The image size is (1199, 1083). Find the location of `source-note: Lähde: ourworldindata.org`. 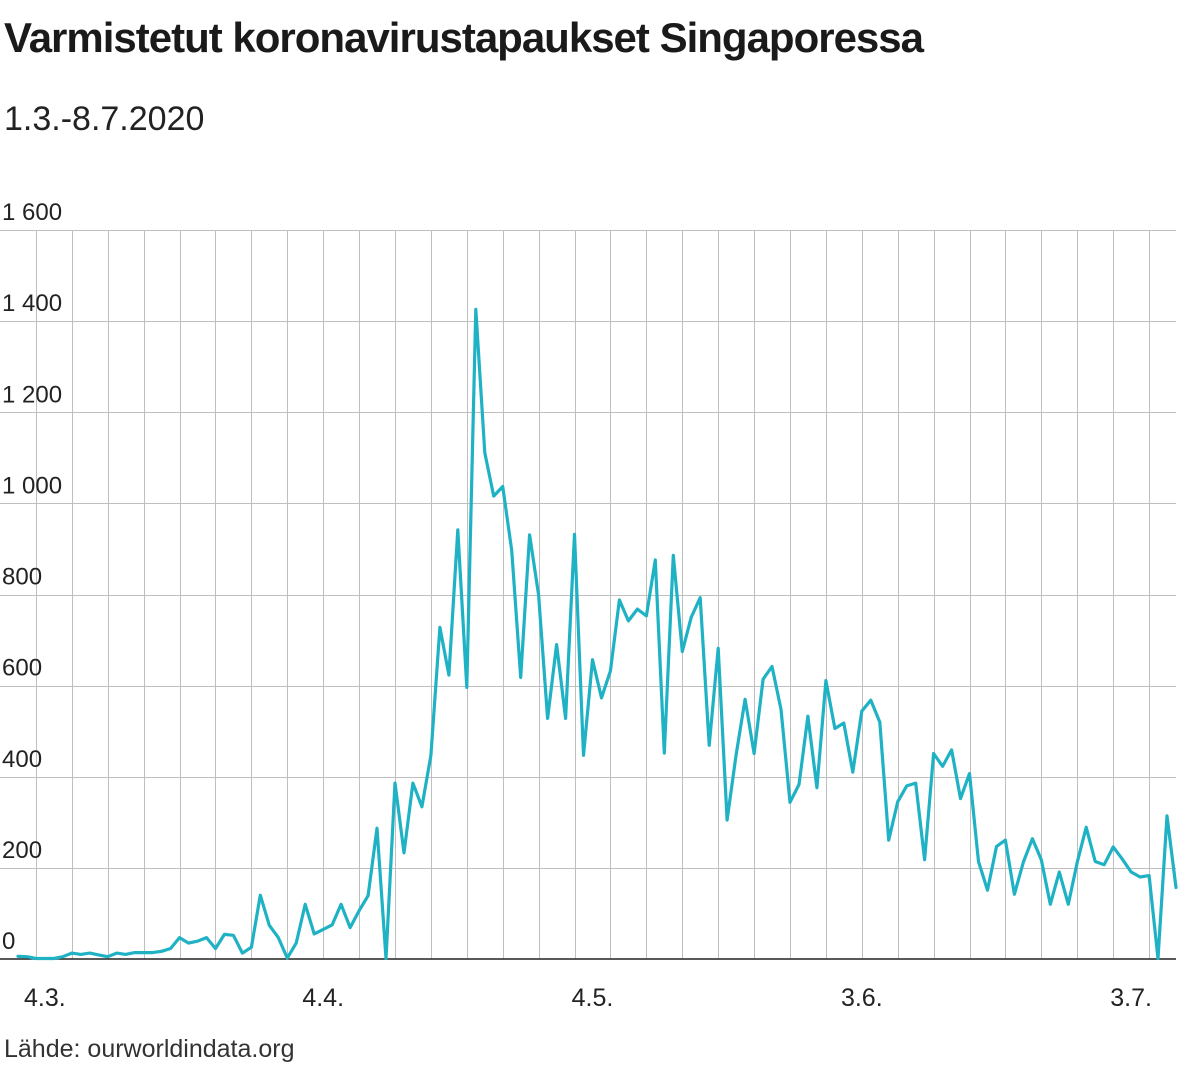

source-note: Lähde: ourworldindata.org is located at coordinates (149, 1049).